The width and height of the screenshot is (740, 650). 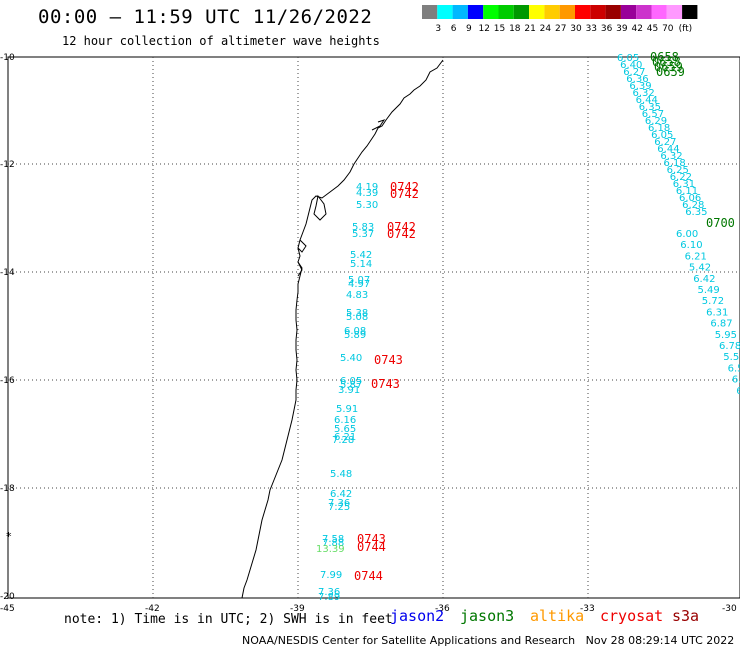 I want to click on colorbar-label: 6, so click(x=454, y=29).